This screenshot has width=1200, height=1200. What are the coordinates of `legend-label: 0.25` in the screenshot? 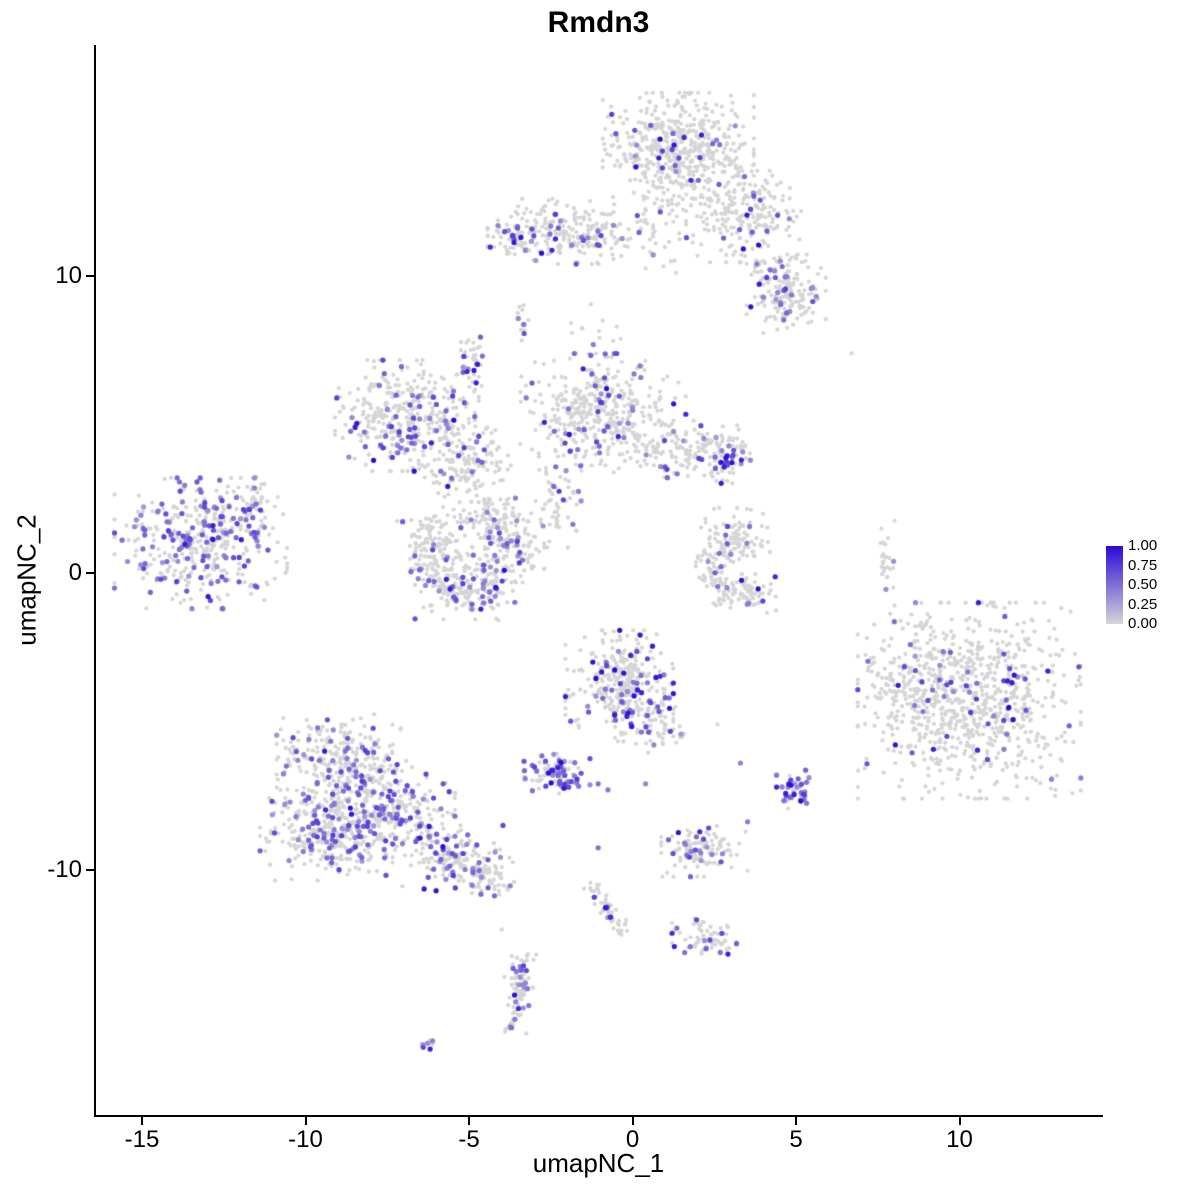 It's located at (1143, 604).